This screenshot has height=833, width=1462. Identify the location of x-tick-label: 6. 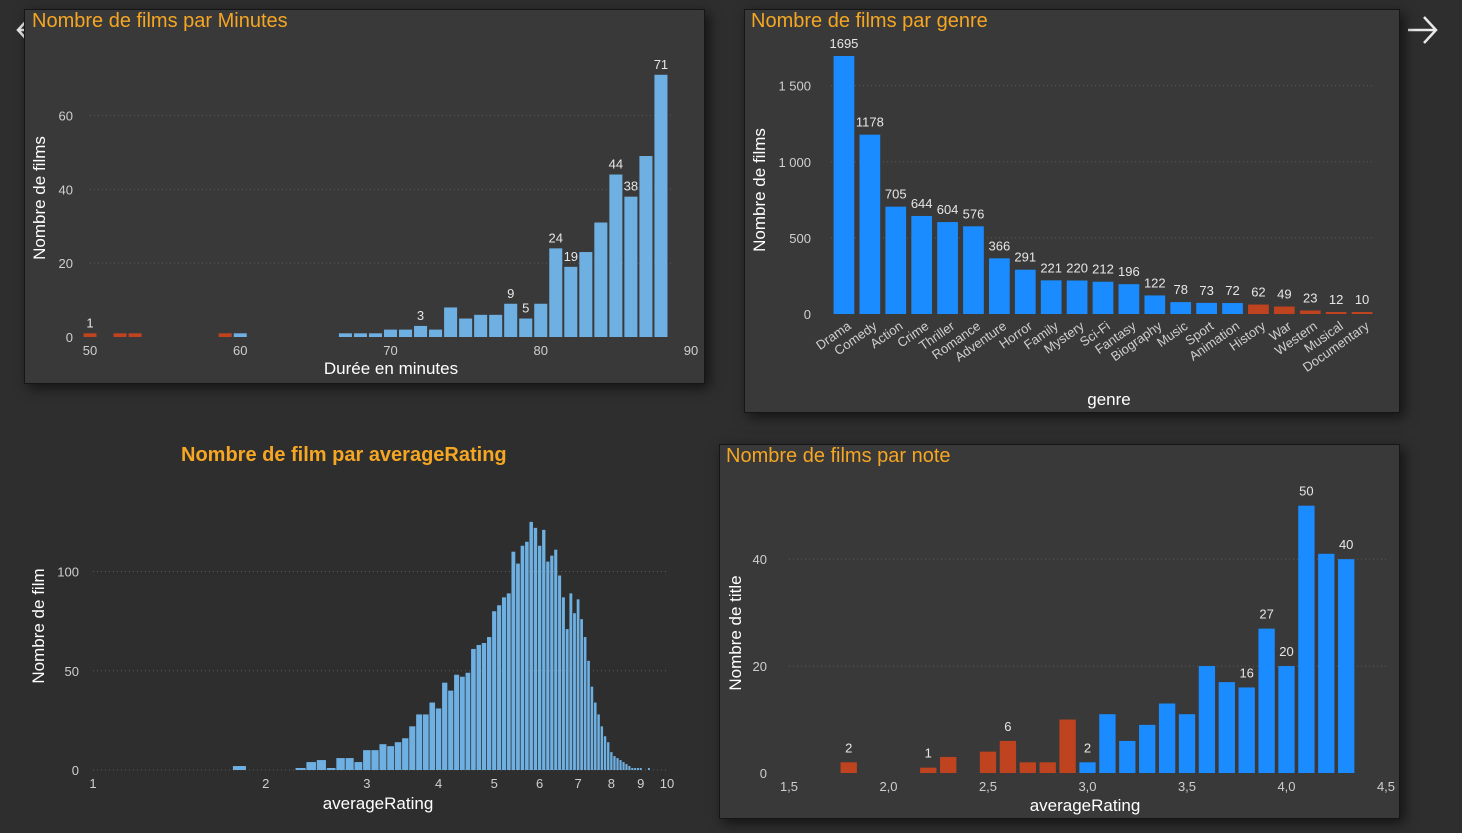
(539, 783).